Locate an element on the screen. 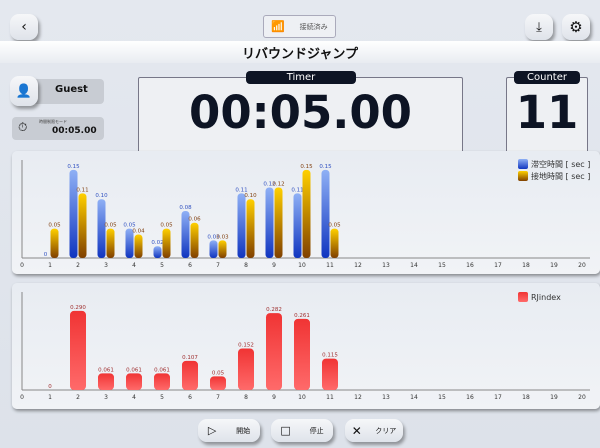 This screenshot has height=448, width=600. timer-value: 00:05.00 is located at coordinates (300, 112).